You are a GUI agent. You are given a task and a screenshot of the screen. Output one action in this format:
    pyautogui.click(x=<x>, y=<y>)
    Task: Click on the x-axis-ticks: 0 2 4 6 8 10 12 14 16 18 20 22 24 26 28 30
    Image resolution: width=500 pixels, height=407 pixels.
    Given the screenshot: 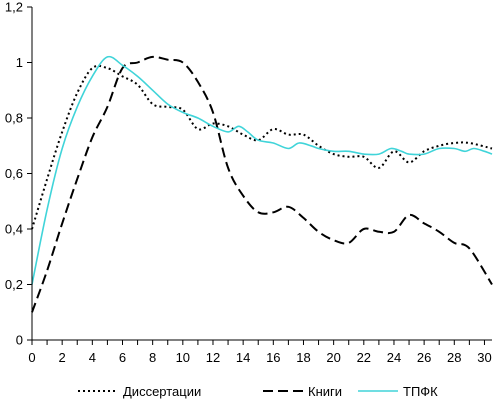 What is the action you would take?
    pyautogui.click(x=260, y=352)
    